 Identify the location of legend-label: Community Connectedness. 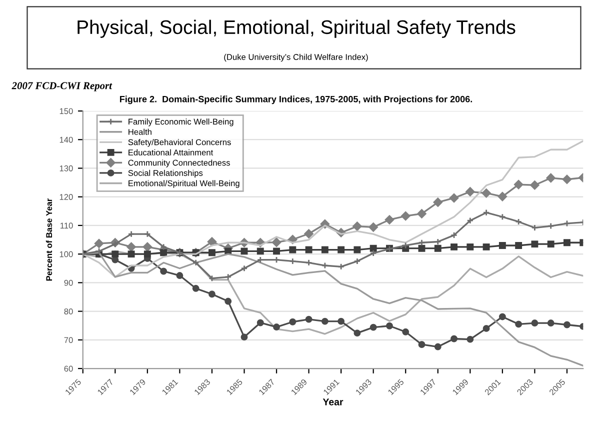
(179, 164).